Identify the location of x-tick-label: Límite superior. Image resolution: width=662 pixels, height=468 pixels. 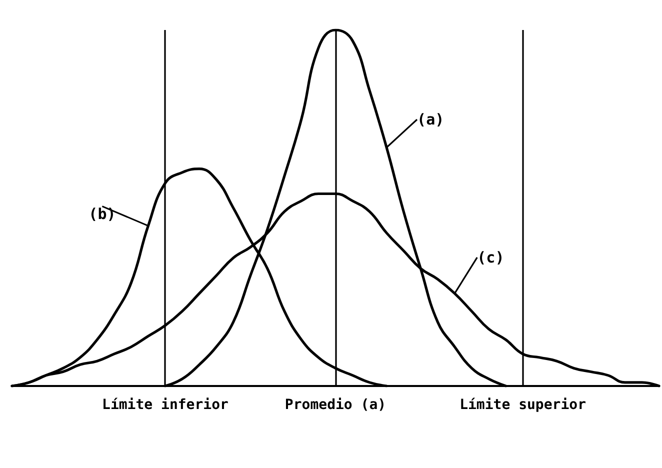
(523, 405).